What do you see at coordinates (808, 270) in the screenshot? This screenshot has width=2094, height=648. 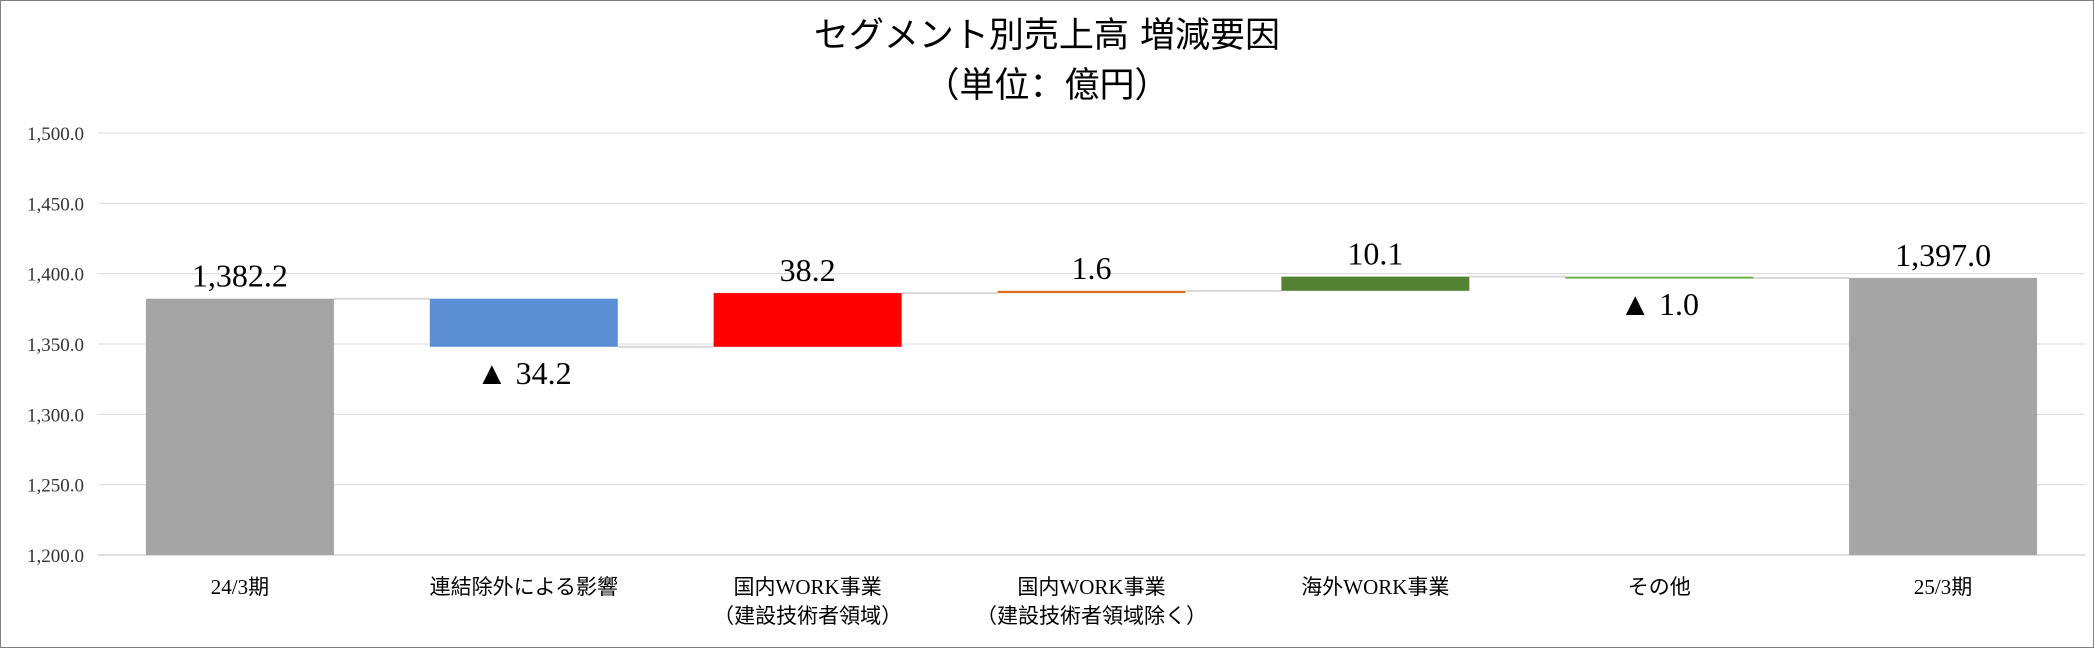 I see `data-label: 38.2` at bounding box center [808, 270].